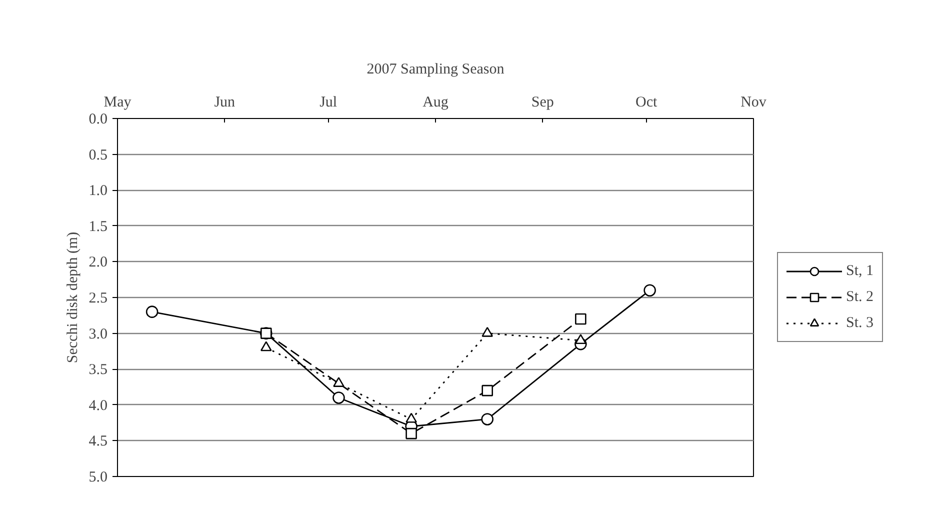 Image resolution: width=937 pixels, height=521 pixels. What do you see at coordinates (225, 102) in the screenshot?
I see `x-tick-label: Jun` at bounding box center [225, 102].